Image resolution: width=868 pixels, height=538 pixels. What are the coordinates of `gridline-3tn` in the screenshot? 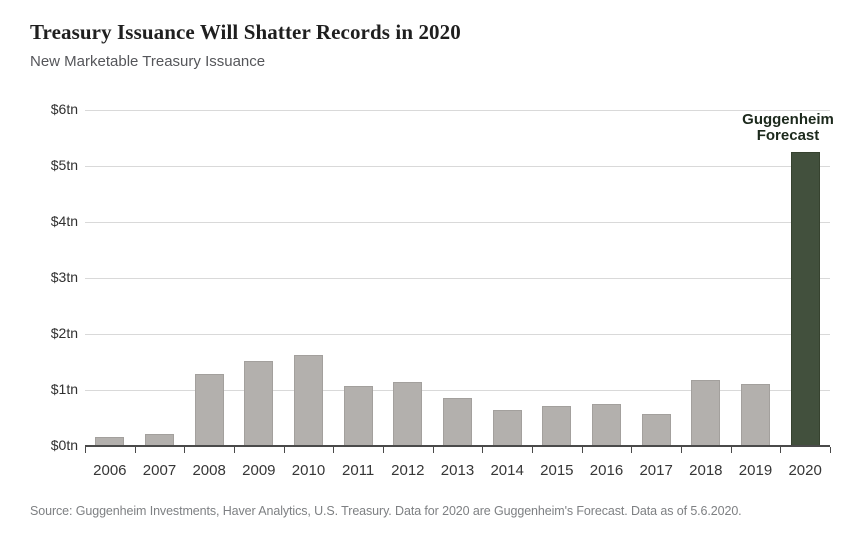 It's located at (457, 278).